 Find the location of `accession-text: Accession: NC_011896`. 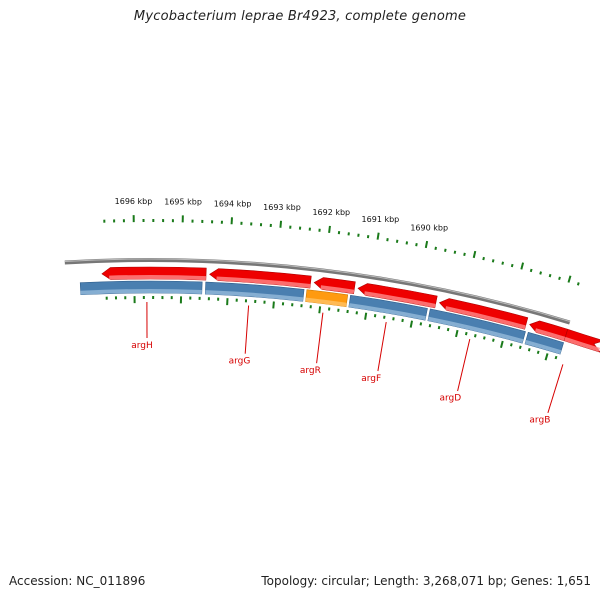

accession-text: Accession: NC_011896 is located at coordinates (77, 581).